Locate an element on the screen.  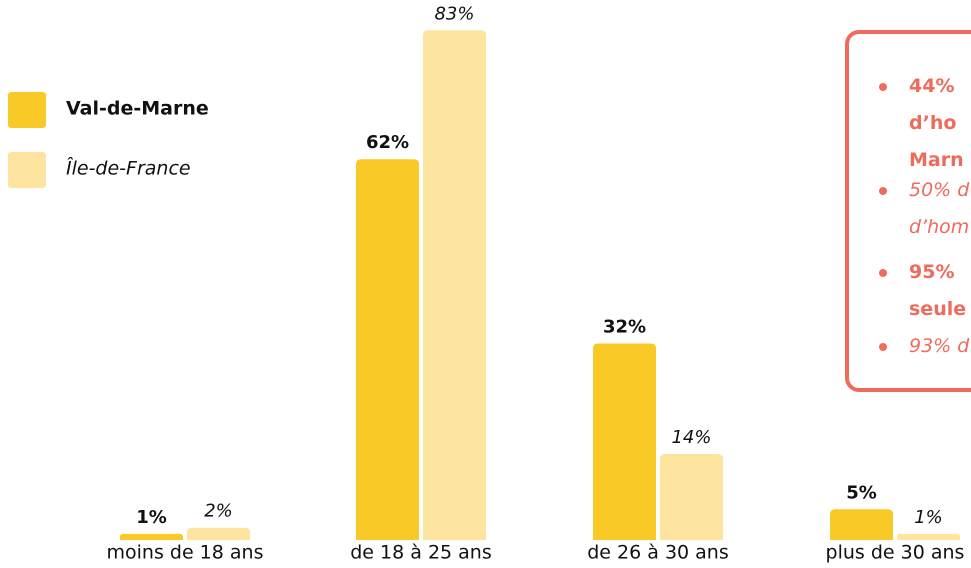
x-tick-label: de 18 à 25 ans is located at coordinates (421, 553).